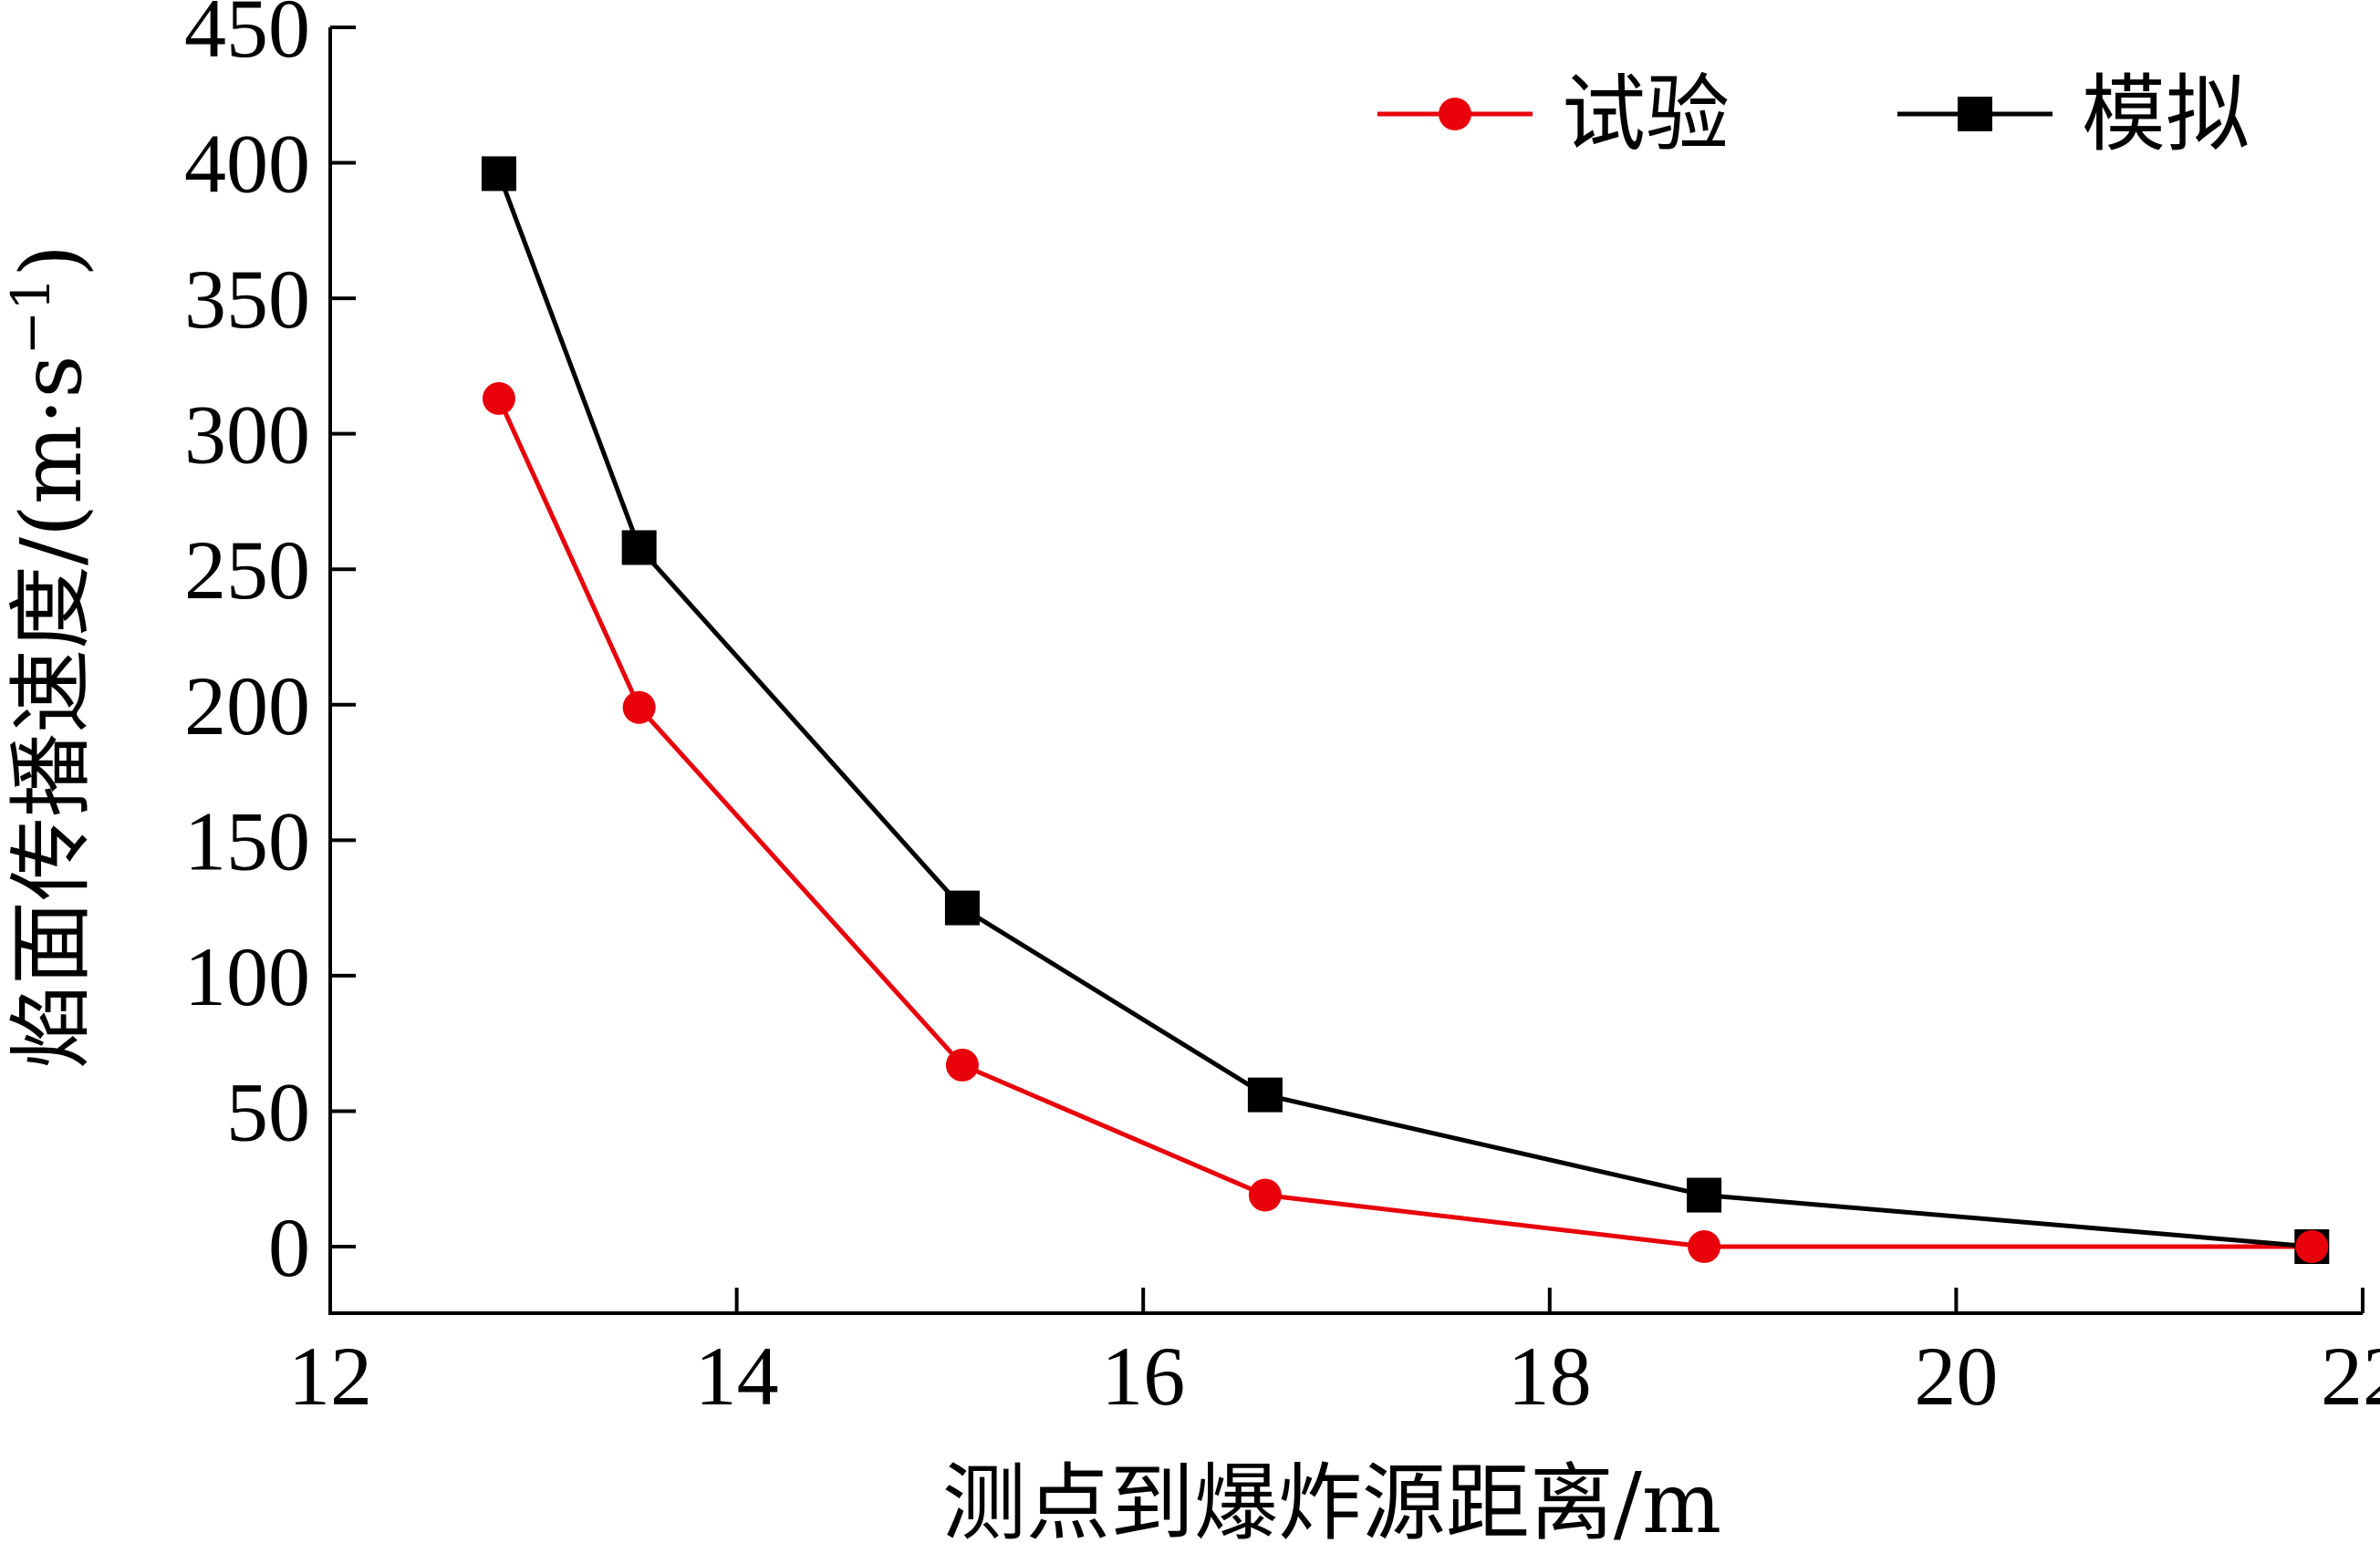  What do you see at coordinates (247, 569) in the screenshot?
I see `y-tick-label: 250` at bounding box center [247, 569].